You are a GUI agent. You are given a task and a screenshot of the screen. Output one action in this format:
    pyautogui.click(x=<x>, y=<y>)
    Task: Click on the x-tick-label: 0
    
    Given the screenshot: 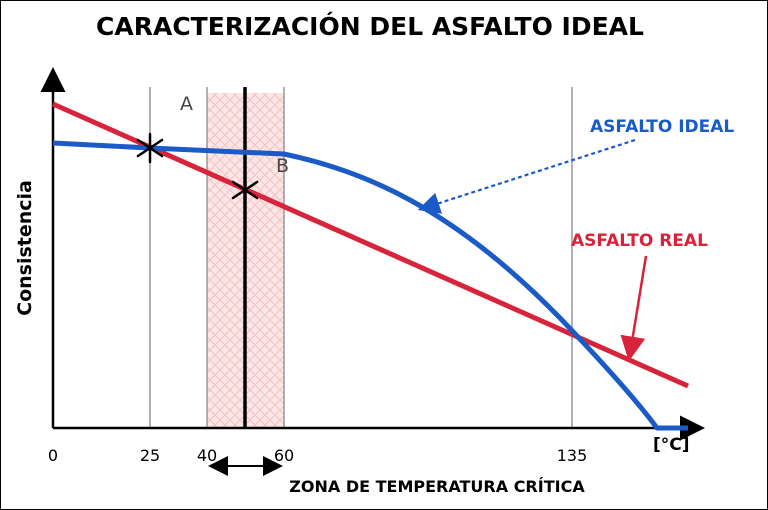 What is the action you would take?
    pyautogui.click(x=53, y=455)
    